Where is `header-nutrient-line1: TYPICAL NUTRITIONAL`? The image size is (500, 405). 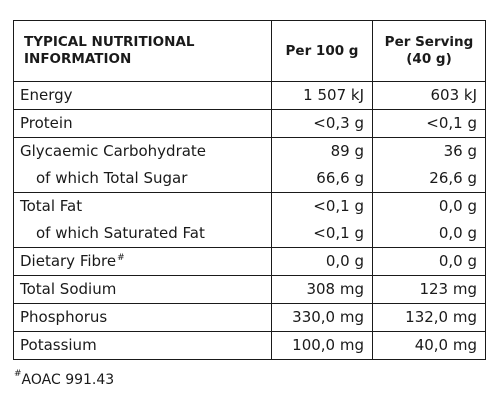
header-nutrient-line1: TYPICAL NUTRITIONAL is located at coordinates (109, 42).